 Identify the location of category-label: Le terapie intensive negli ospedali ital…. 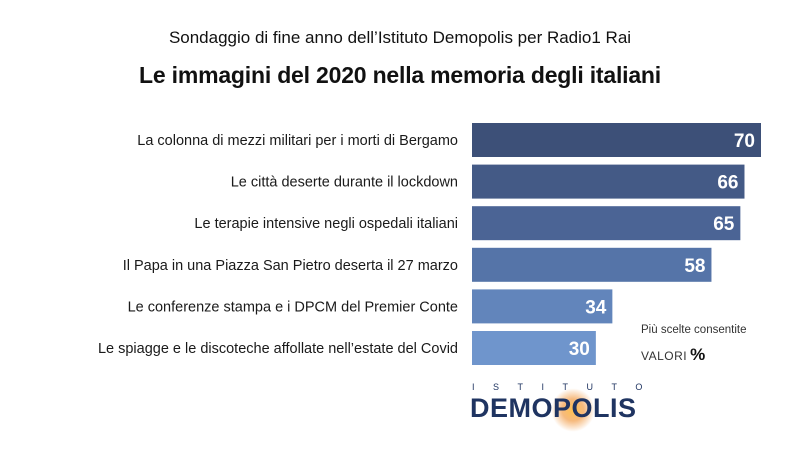
(326, 224).